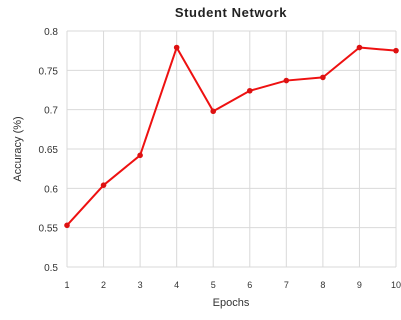  Describe the element at coordinates (231, 12) in the screenshot. I see `chart-title: Student Network` at that location.